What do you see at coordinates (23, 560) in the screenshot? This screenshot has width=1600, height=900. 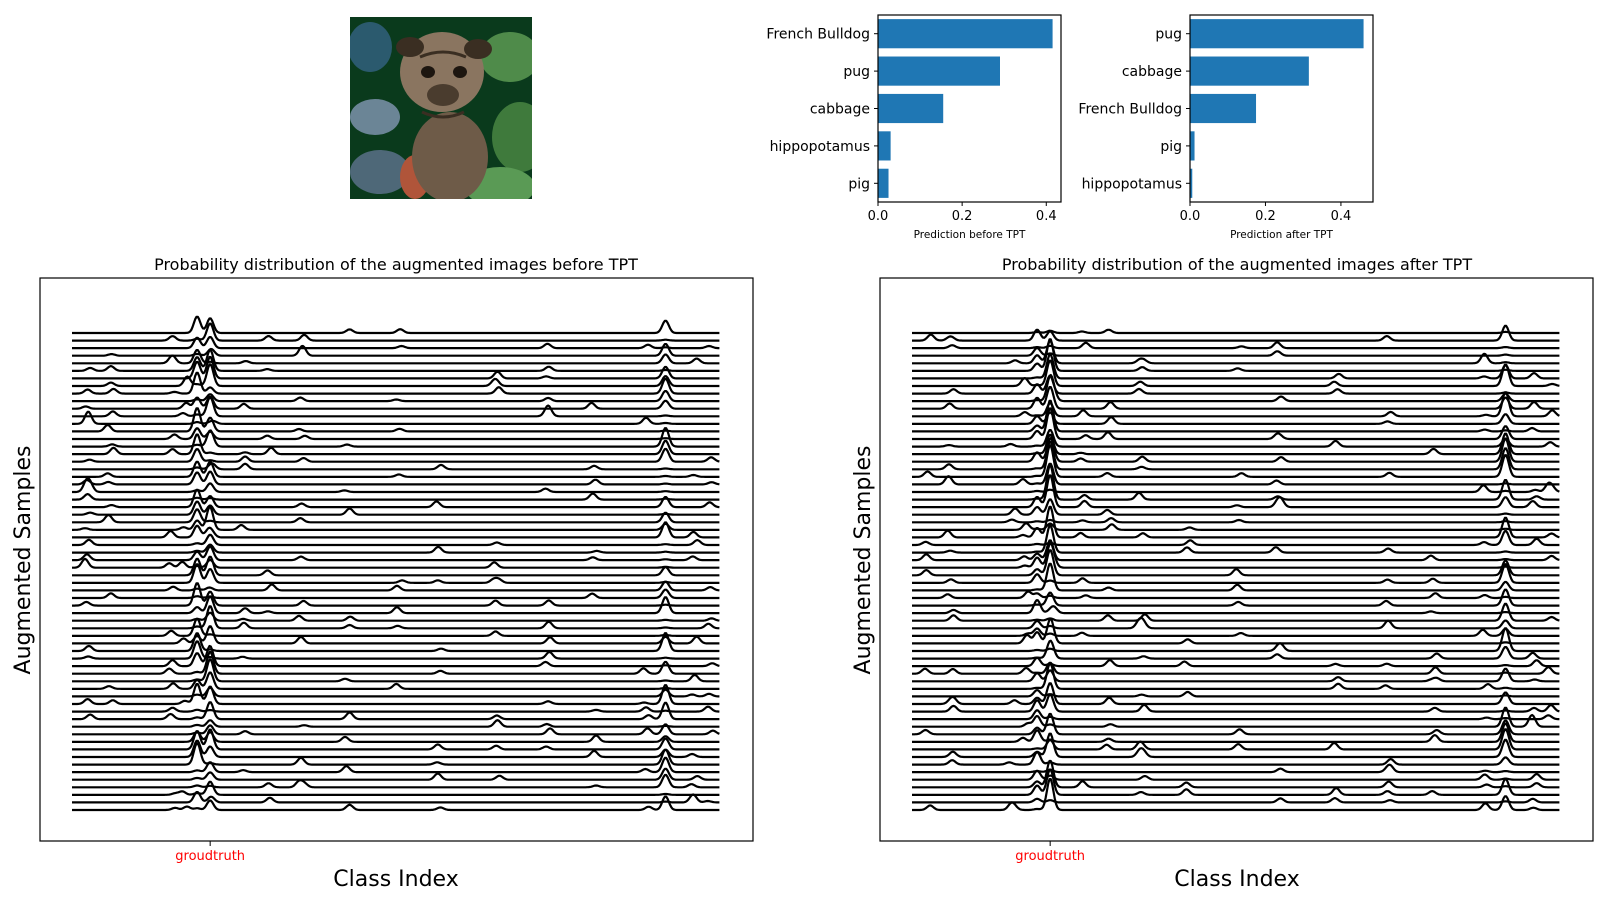 I see `ridge-before-ylabel: Augmented Samples` at bounding box center [23, 560].